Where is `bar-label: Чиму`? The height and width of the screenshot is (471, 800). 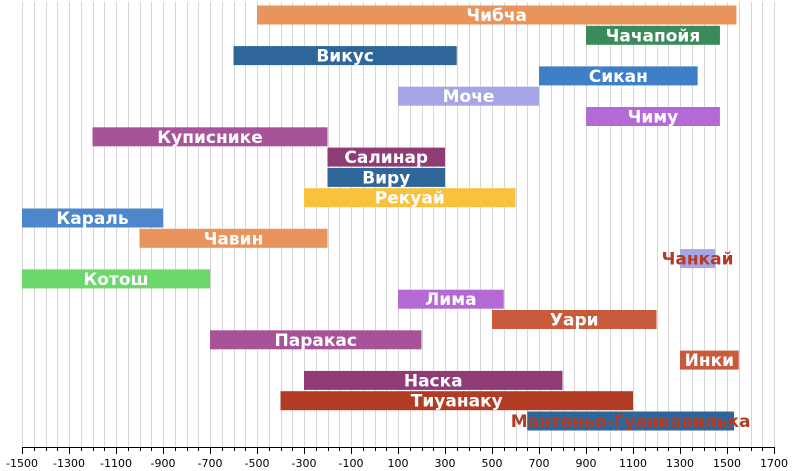
bar-label: Чиму is located at coordinates (653, 118).